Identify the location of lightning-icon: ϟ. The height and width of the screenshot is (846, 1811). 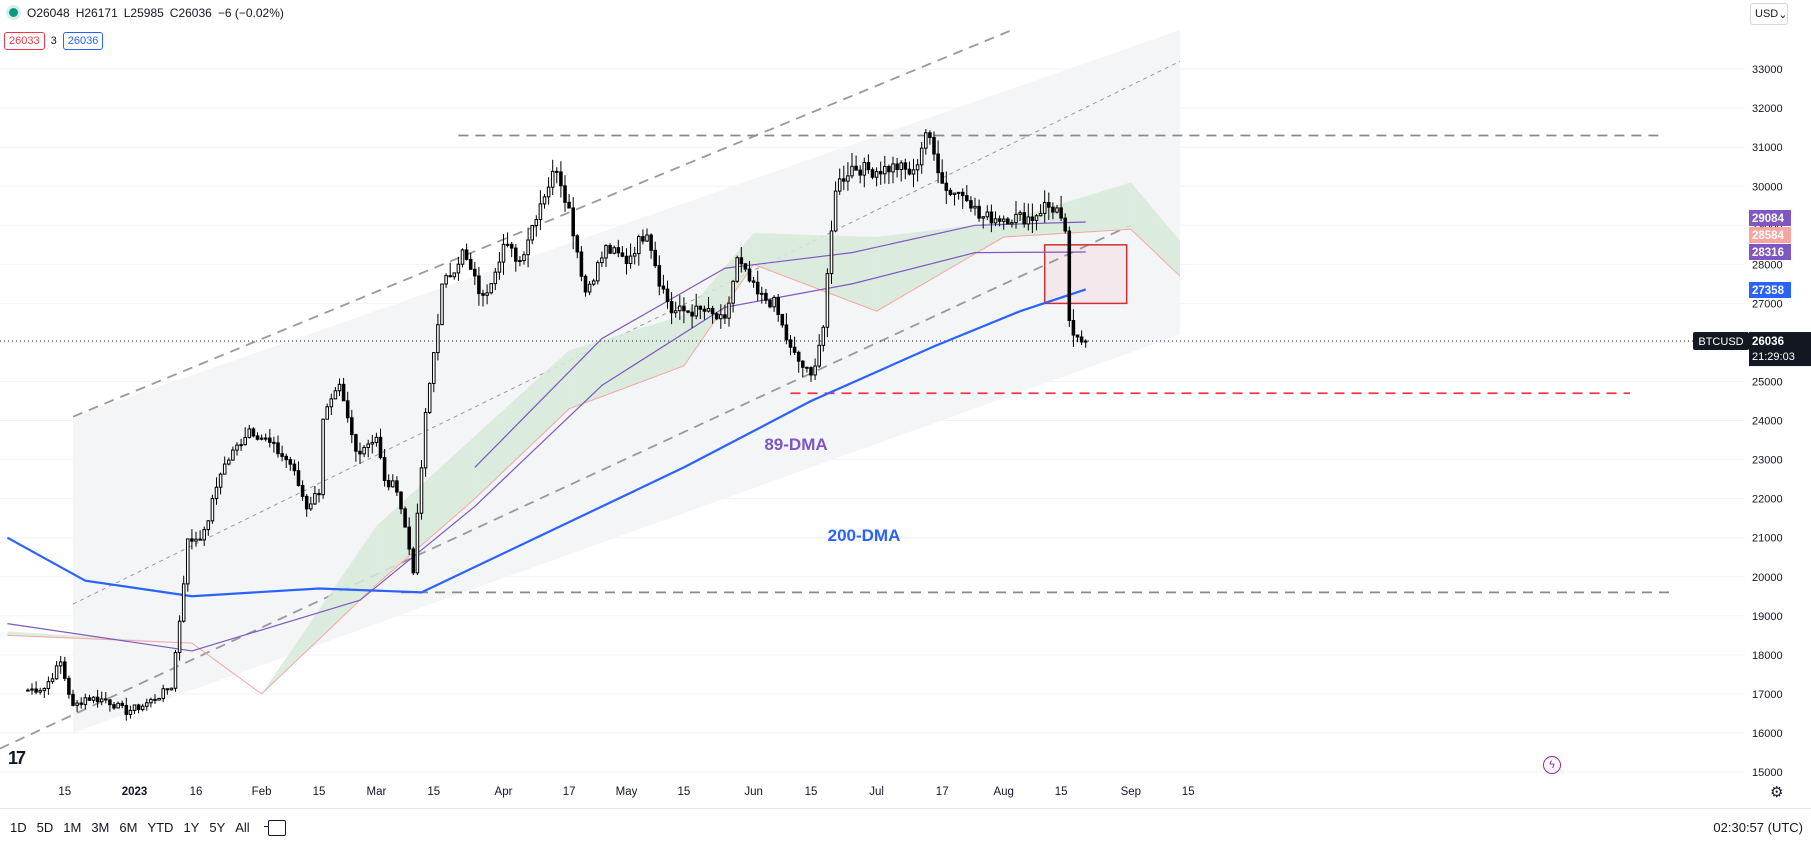
(1552, 765).